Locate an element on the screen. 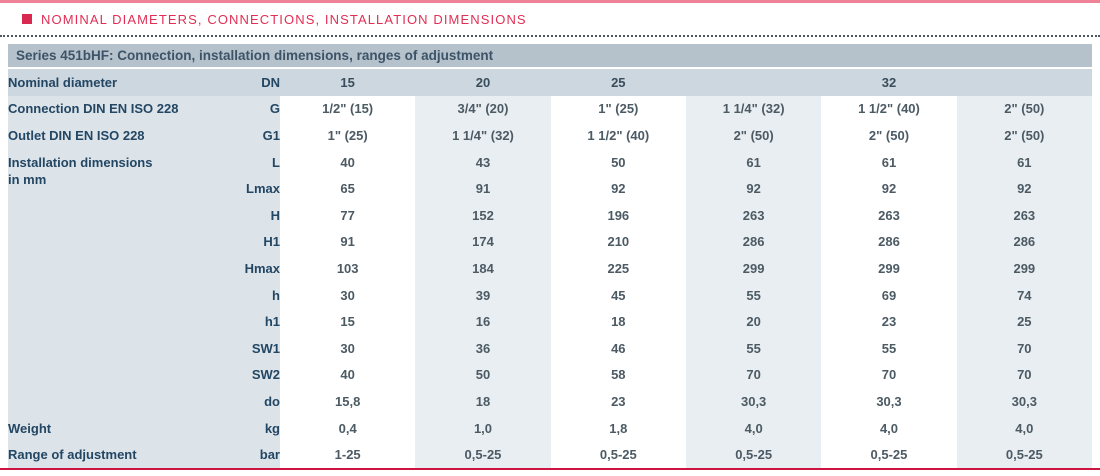 The height and width of the screenshot is (476, 1100). row-label: Connection DIN EN ISO 228 is located at coordinates (106, 109).